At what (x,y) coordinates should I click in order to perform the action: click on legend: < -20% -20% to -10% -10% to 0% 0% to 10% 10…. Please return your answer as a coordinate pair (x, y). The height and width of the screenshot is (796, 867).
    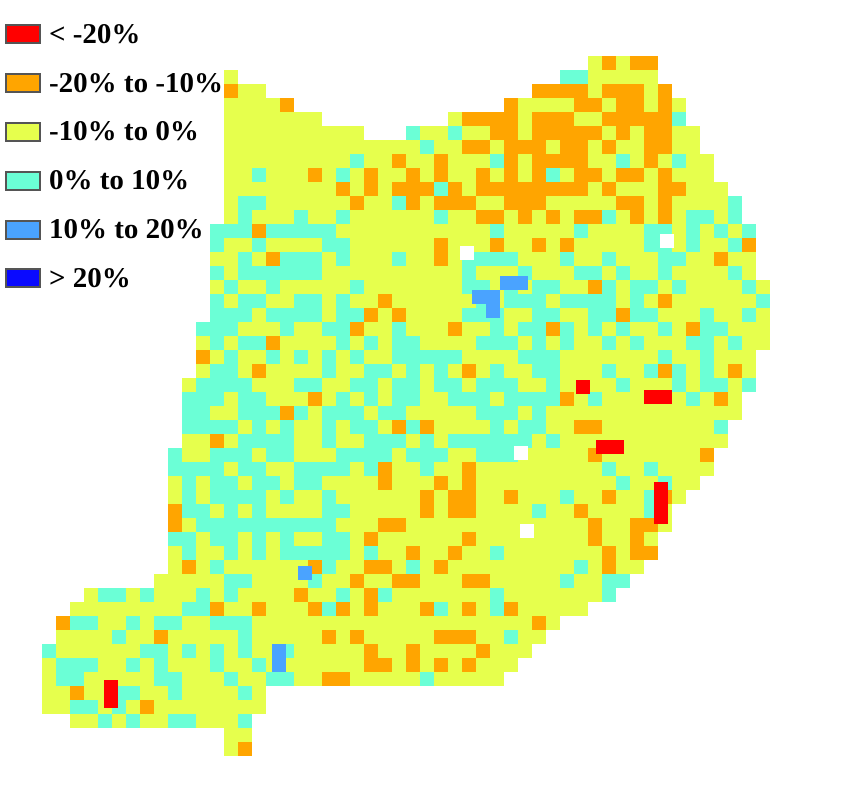
    Looking at the image, I should click on (114, 156).